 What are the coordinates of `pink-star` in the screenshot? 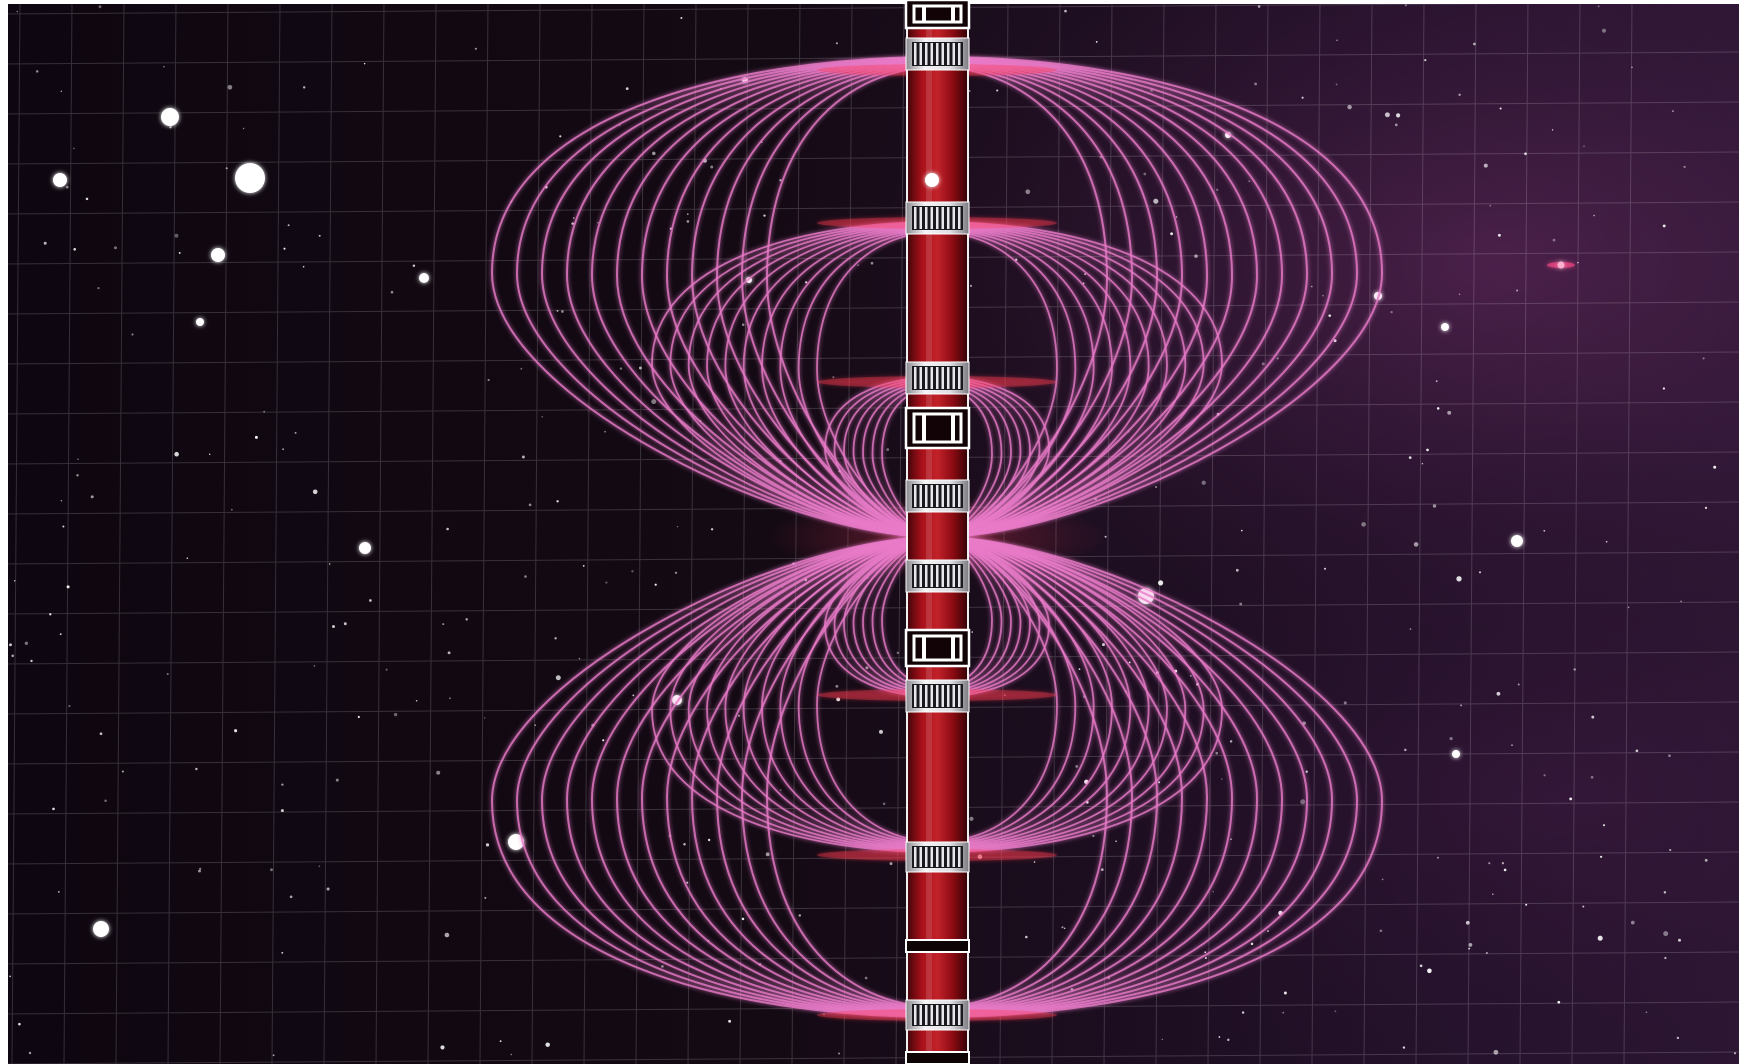 It's located at (1561, 265).